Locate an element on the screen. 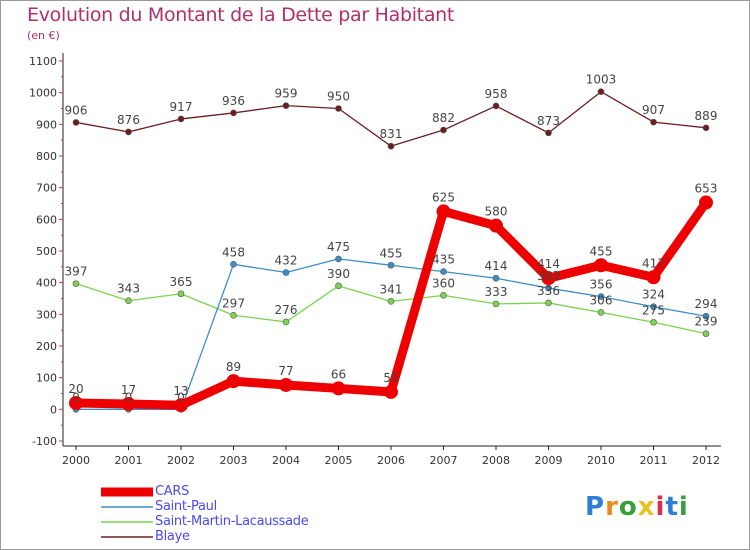 This screenshot has width=750, height=550. y-tick-label: 1000 is located at coordinates (43, 93).